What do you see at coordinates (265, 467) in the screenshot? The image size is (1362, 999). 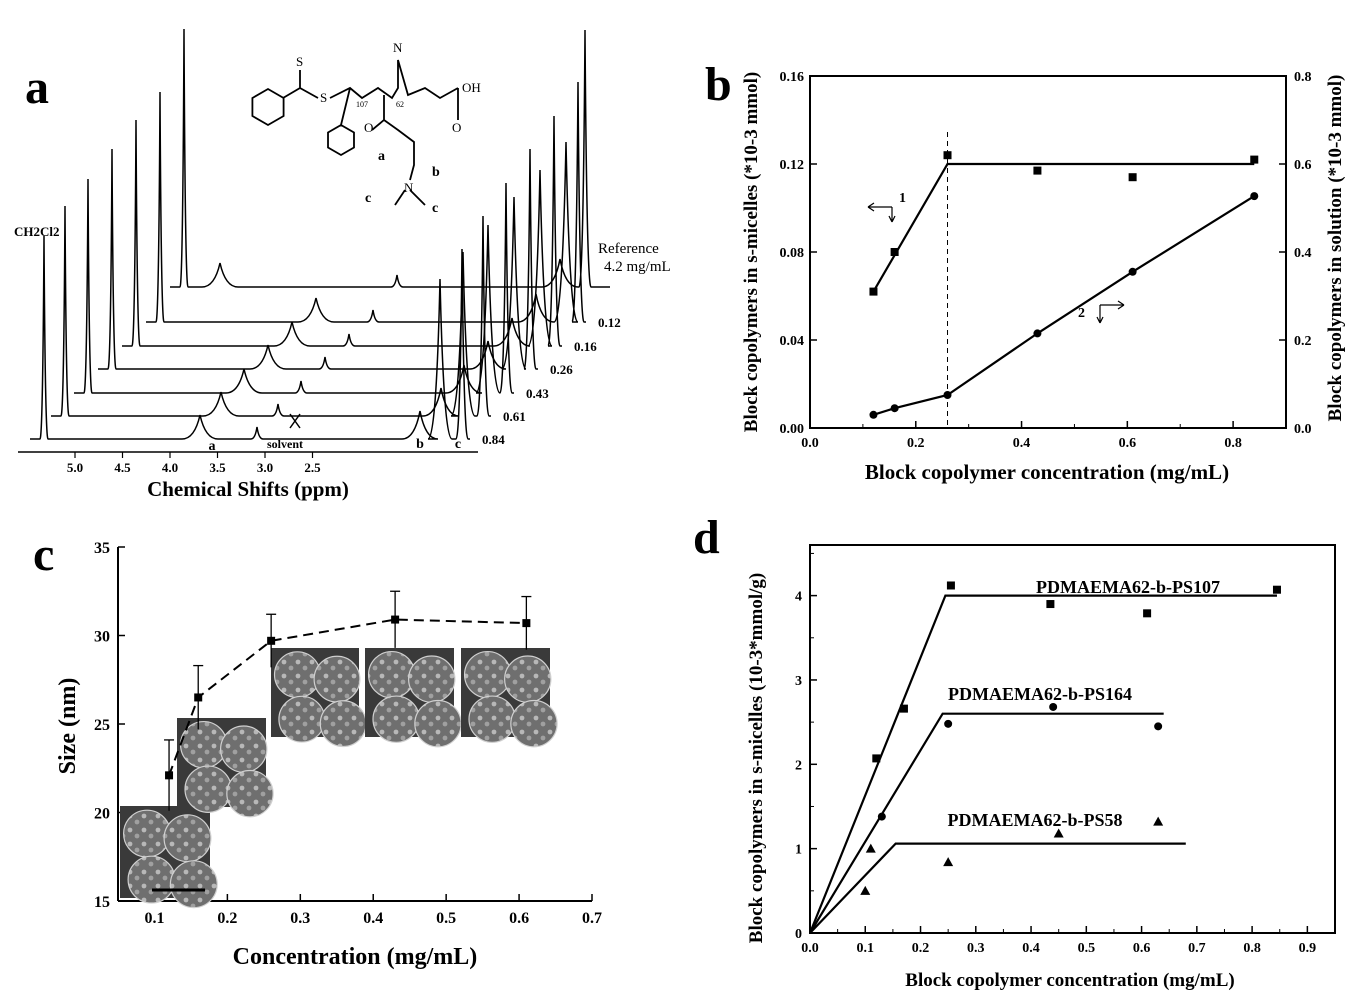 I see `x-tick-label-a: 3.0` at bounding box center [265, 467].